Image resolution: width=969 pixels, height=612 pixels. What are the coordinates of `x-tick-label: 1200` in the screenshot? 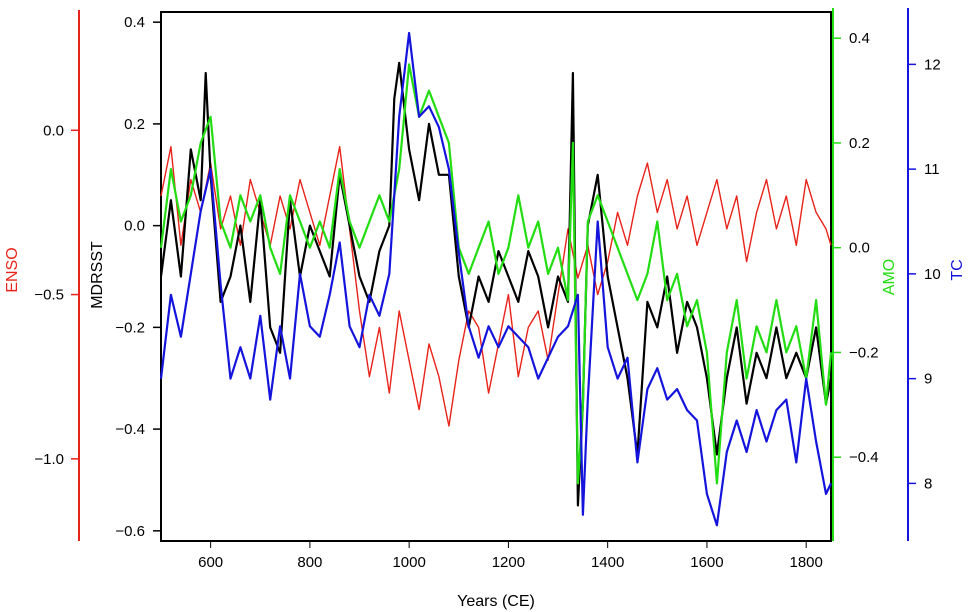 It's located at (508, 562).